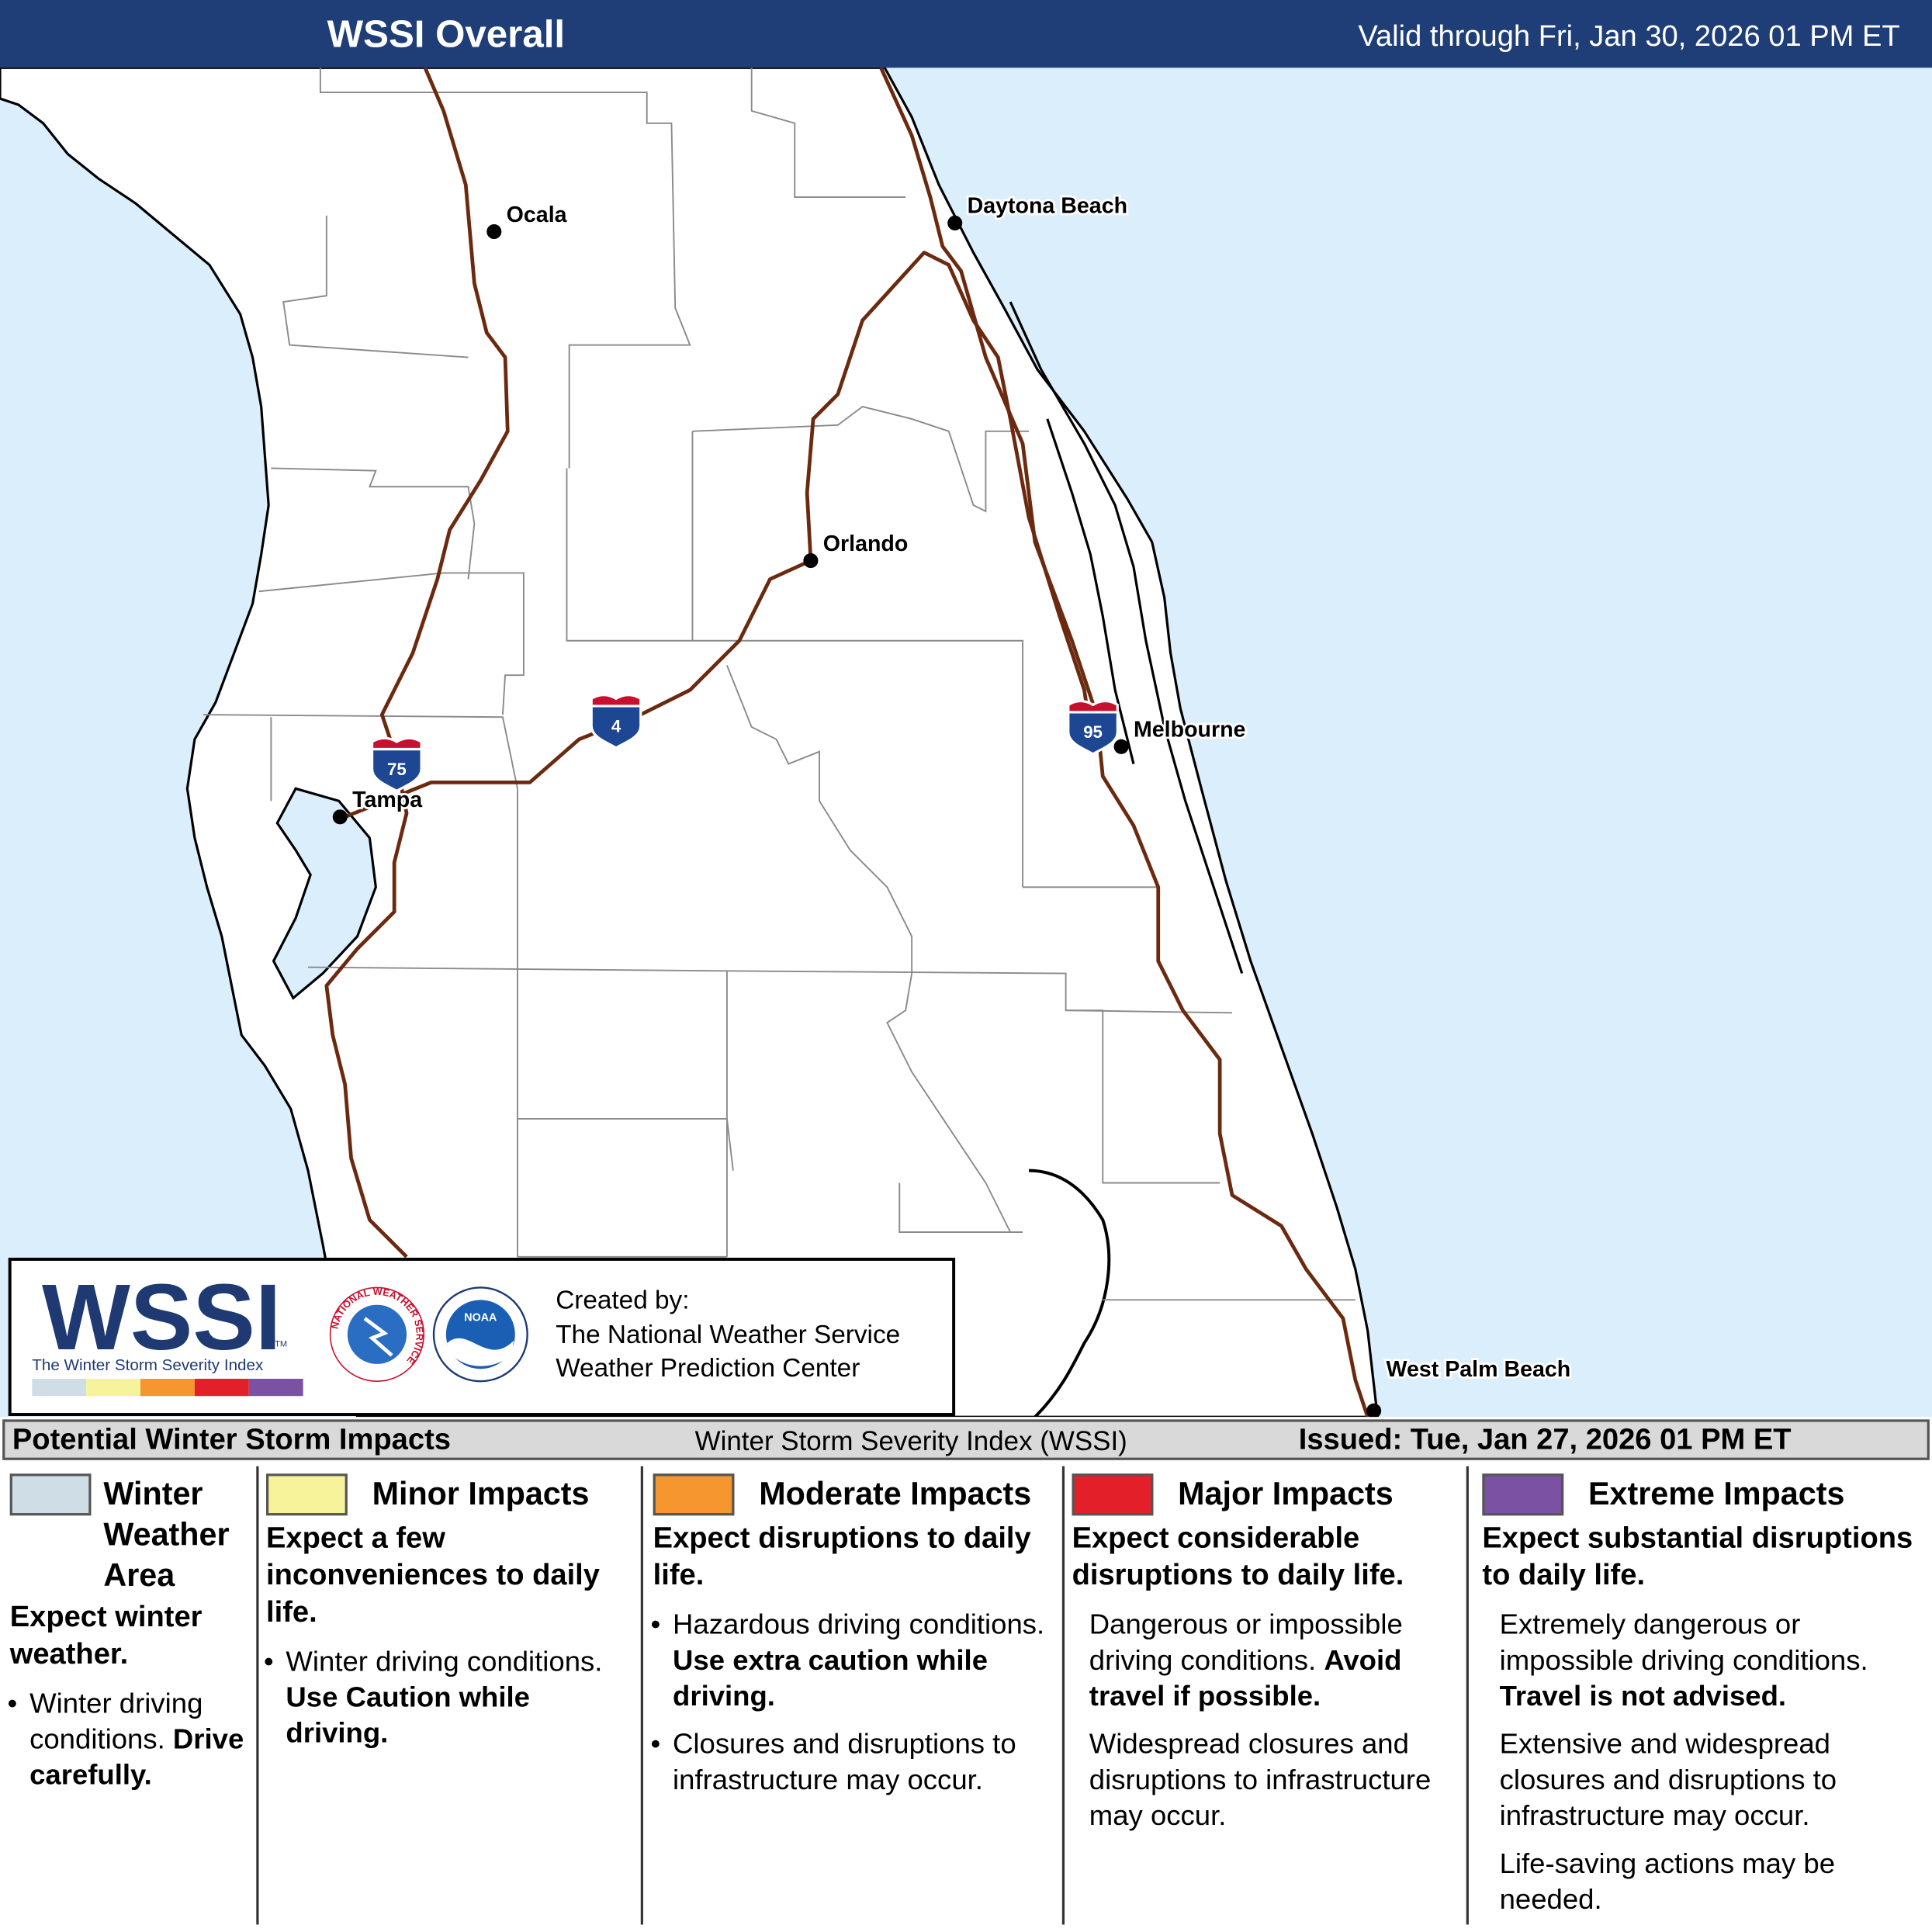  I want to click on lake-okeechobee, so click(1069, 1293).